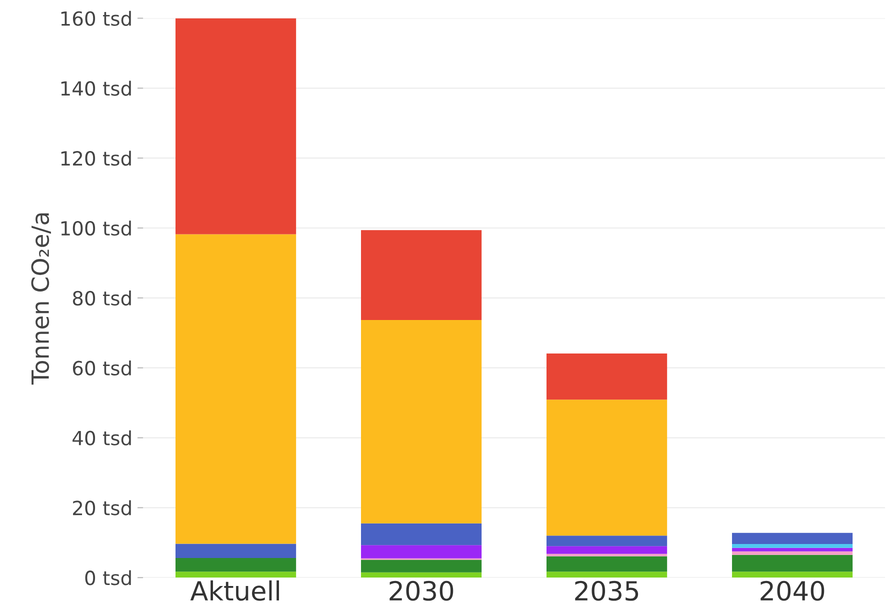  I want to click on x-tick-label: 2035, so click(606, 590).